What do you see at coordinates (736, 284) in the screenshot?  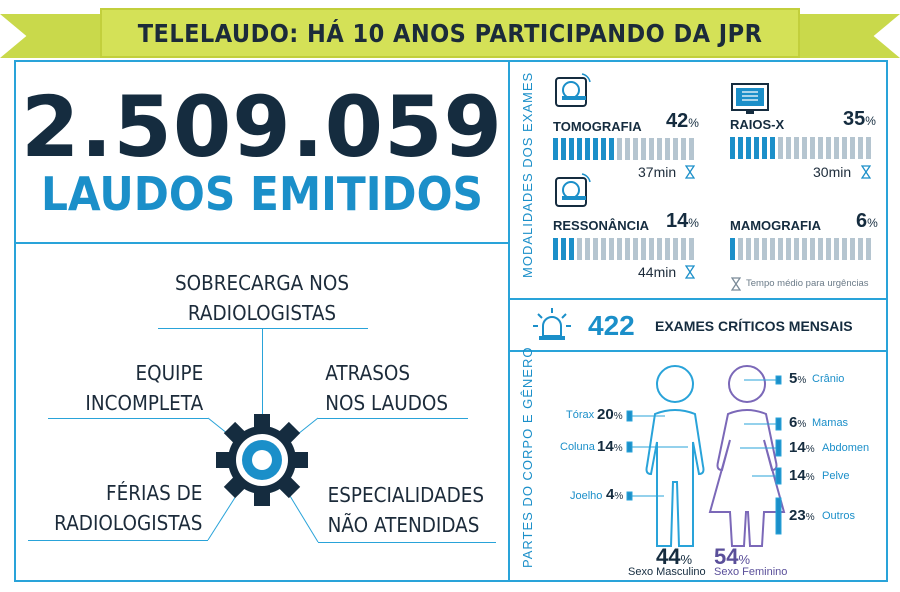 I see `hourglass-legend-icon` at bounding box center [736, 284].